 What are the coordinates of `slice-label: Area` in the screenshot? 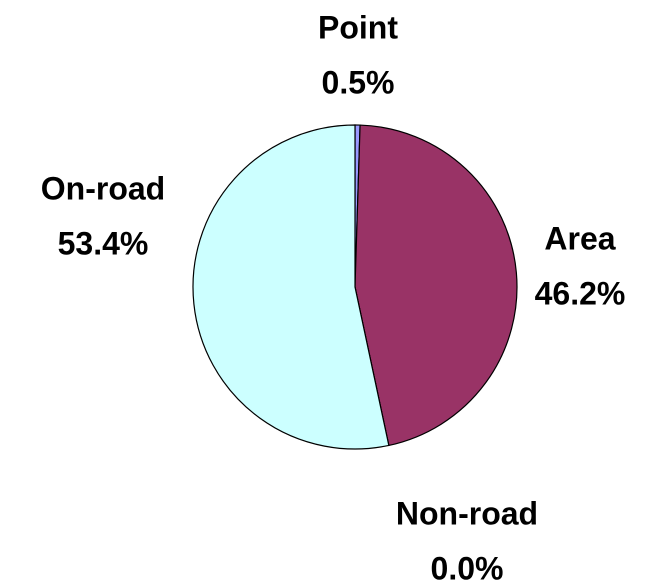 It's located at (579, 238).